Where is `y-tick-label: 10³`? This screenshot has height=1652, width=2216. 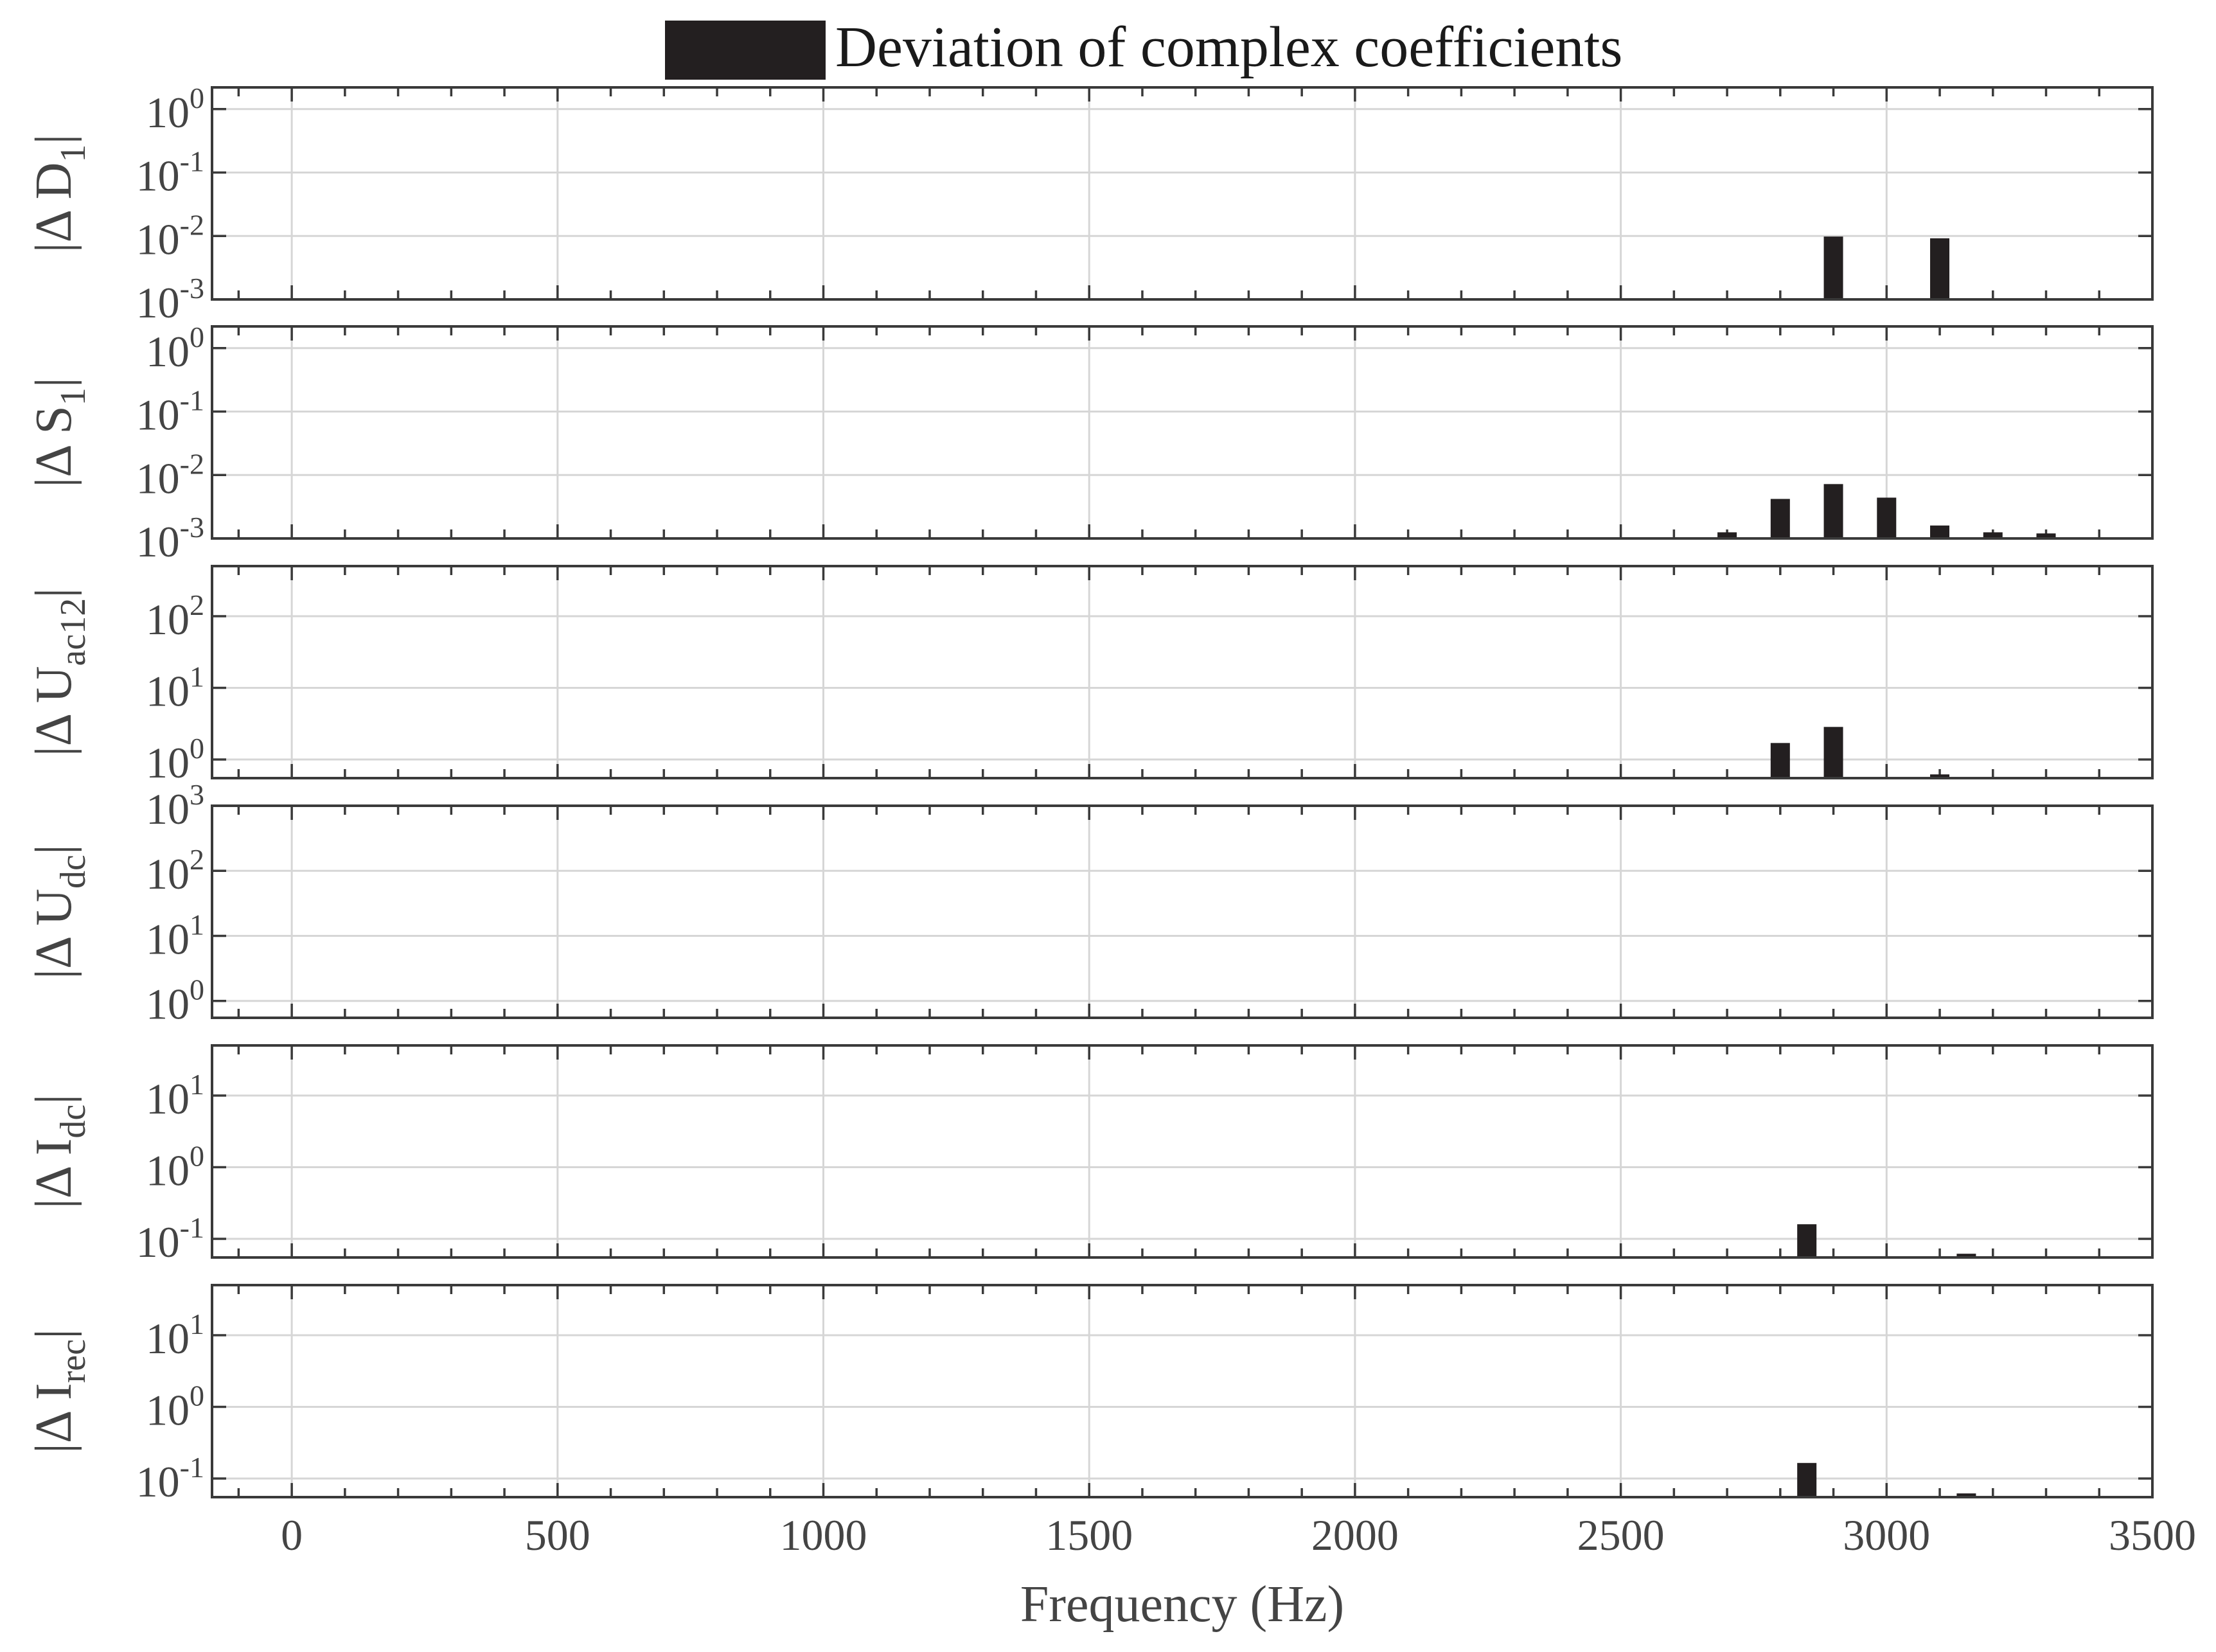 y-tick-label: 10³ is located at coordinates (175, 805).